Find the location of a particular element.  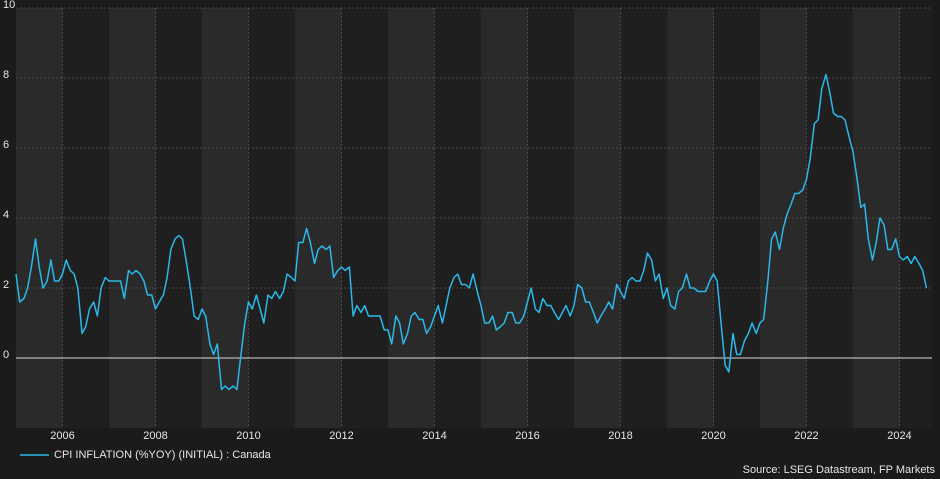

y-tick-label: 8 is located at coordinates (6, 75).